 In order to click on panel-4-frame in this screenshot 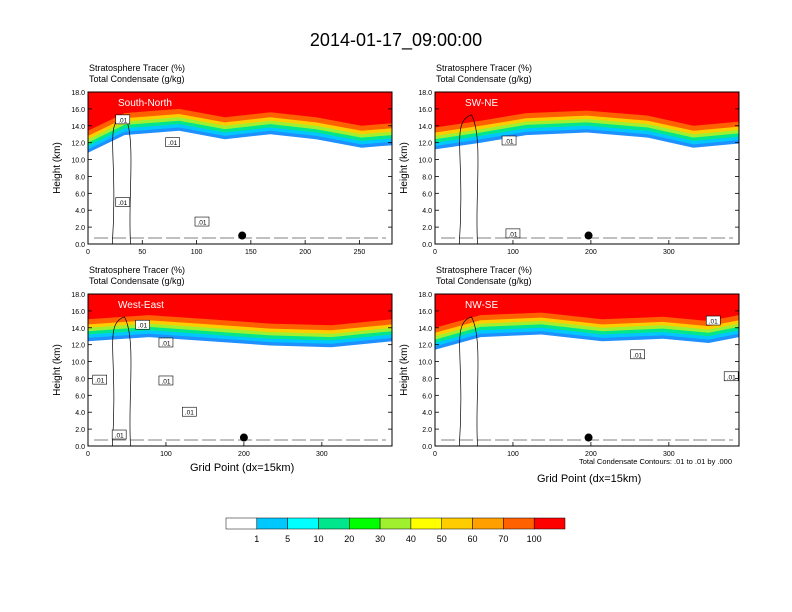, I will do `click(587, 370)`.